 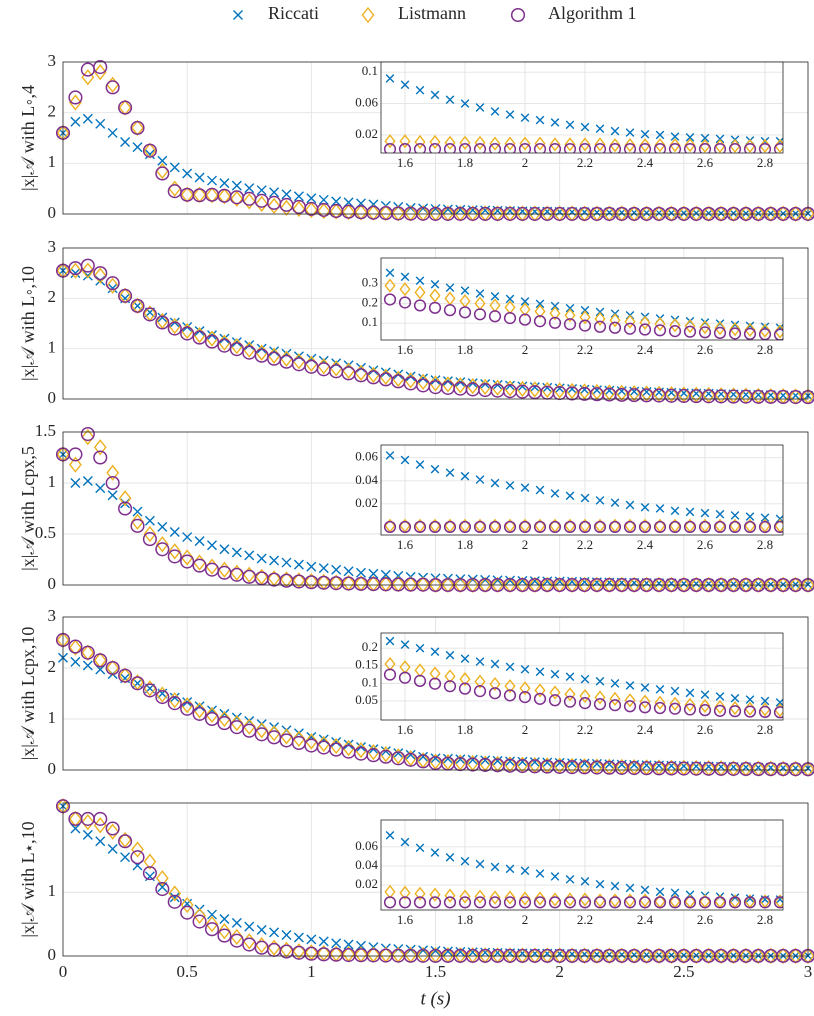 What do you see at coordinates (518, 15) in the screenshot?
I see `legend-marker` at bounding box center [518, 15].